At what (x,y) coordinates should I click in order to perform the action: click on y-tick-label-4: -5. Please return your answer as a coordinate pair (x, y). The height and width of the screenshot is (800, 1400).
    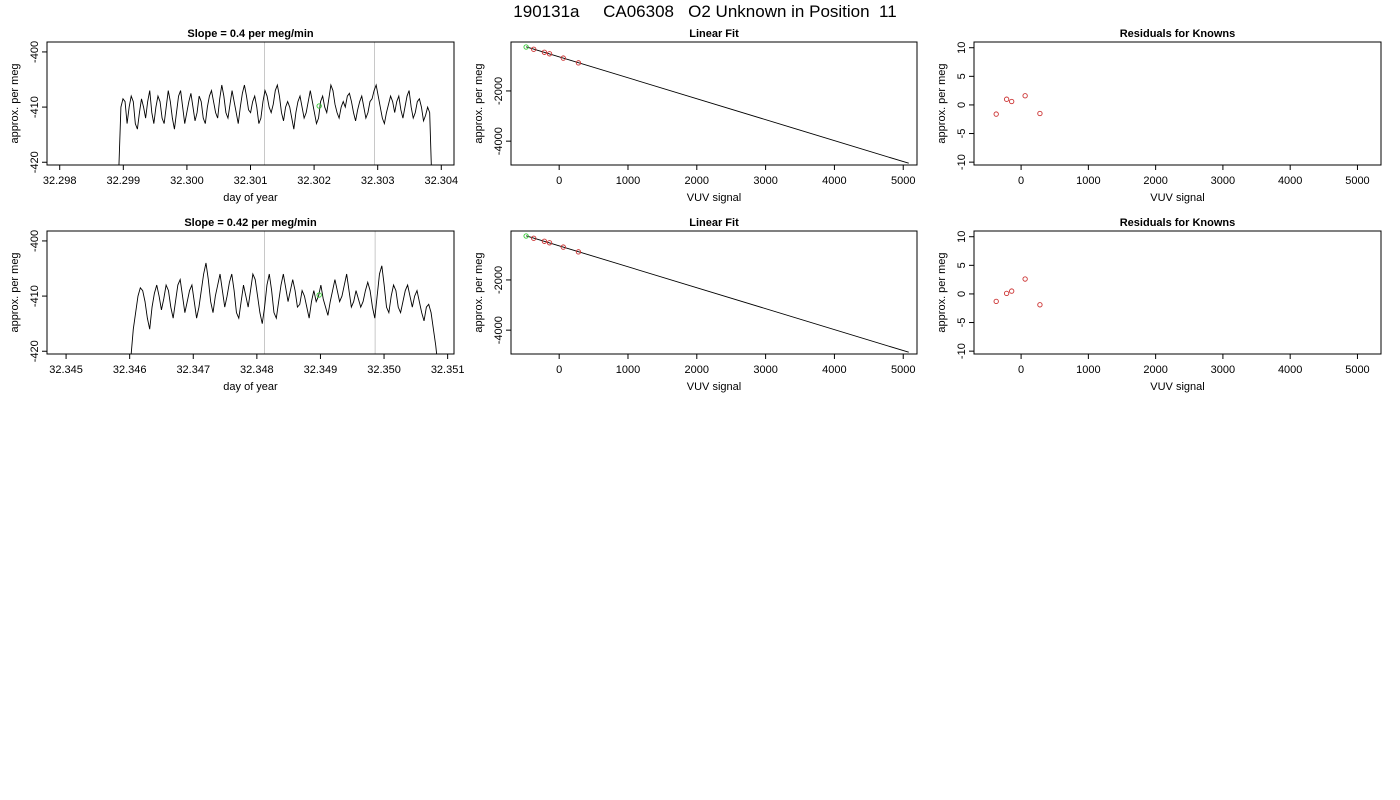
    Looking at the image, I should click on (962, 134).